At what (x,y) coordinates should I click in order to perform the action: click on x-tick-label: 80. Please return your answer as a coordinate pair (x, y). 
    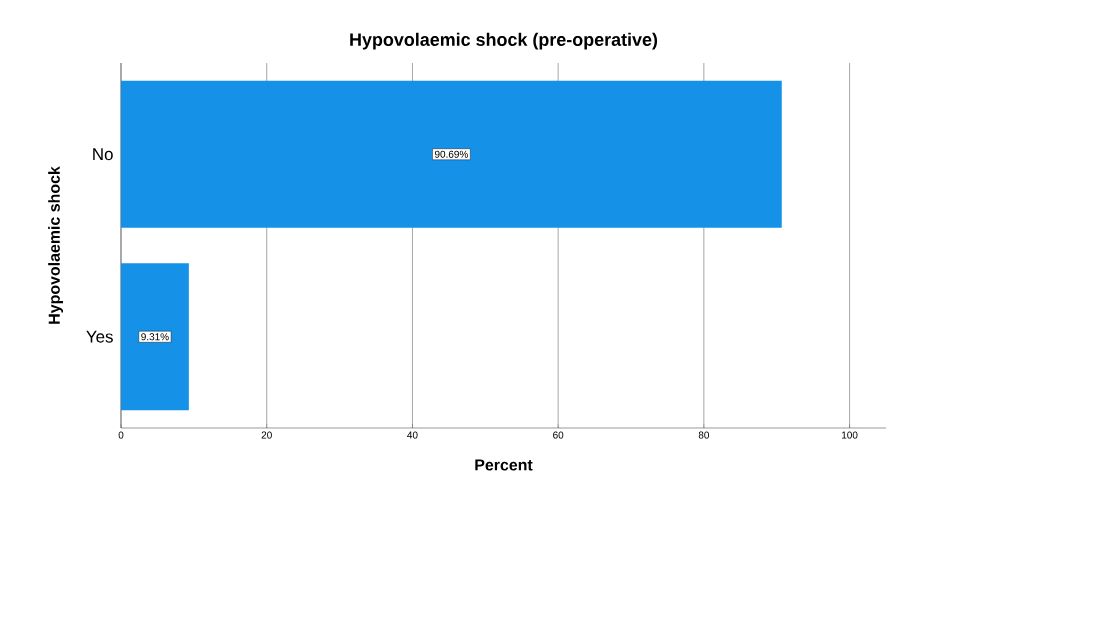
    Looking at the image, I should click on (704, 435).